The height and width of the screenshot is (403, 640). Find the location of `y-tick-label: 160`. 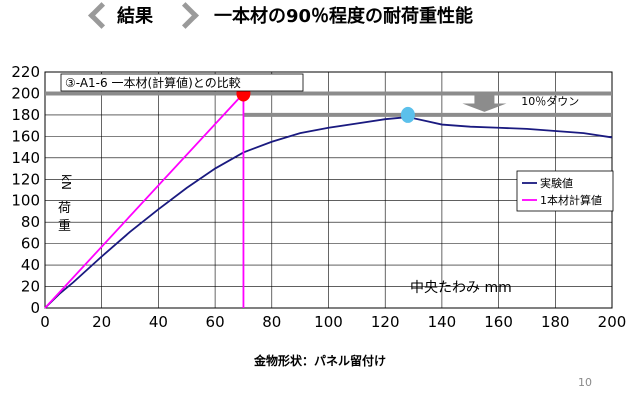

y-tick-label: 160 is located at coordinates (25, 136).